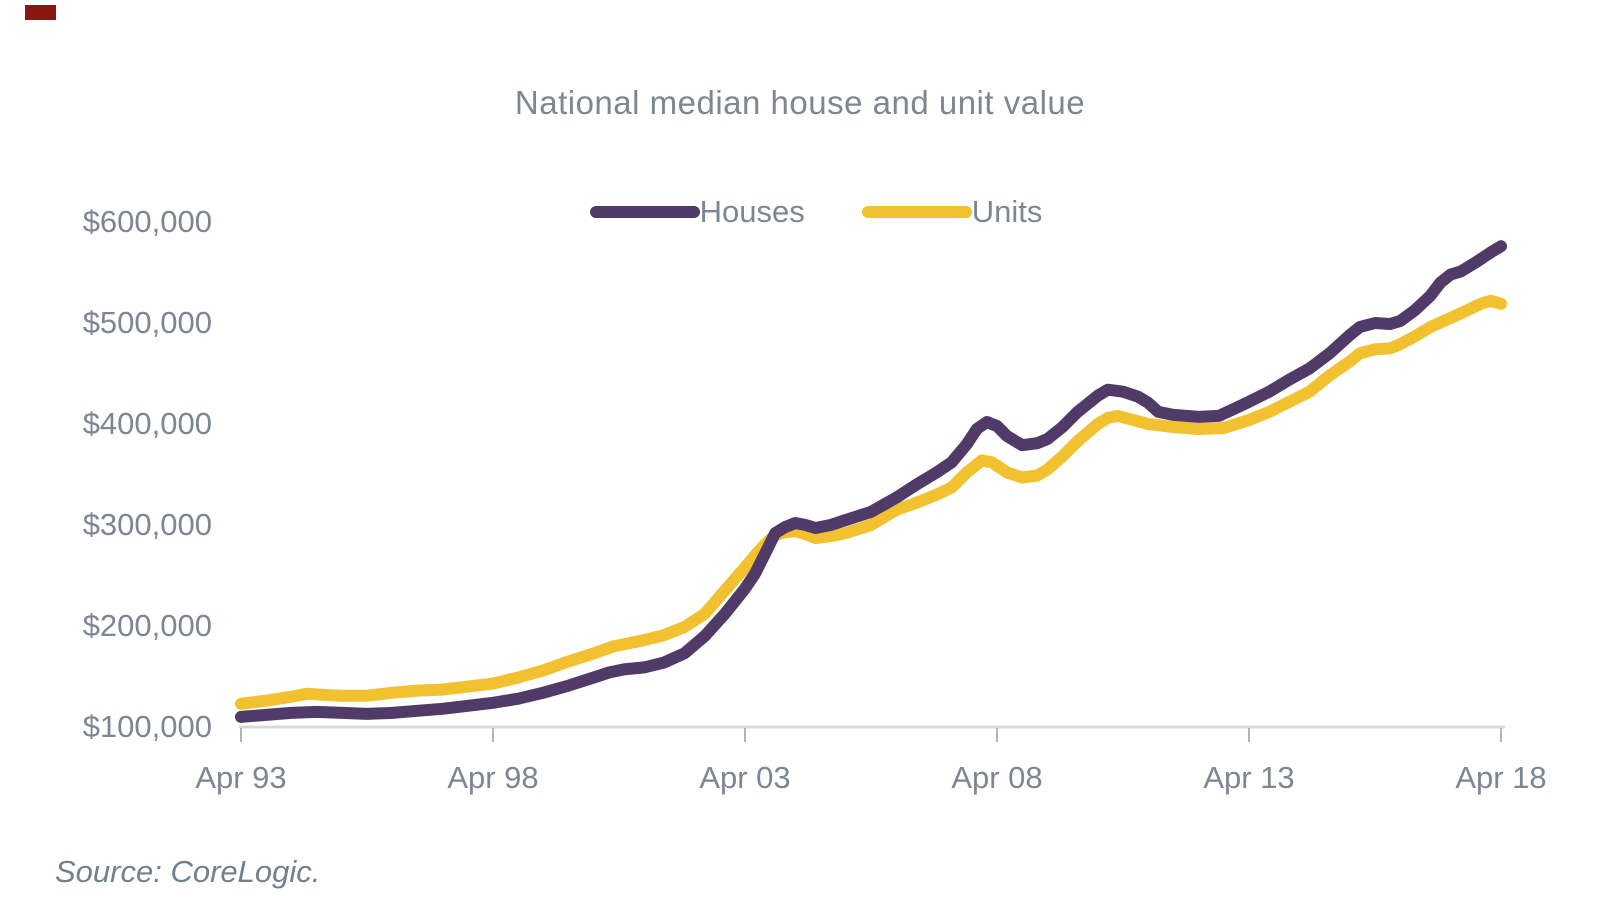  Describe the element at coordinates (40, 12) in the screenshot. I see `corner-mark` at that location.